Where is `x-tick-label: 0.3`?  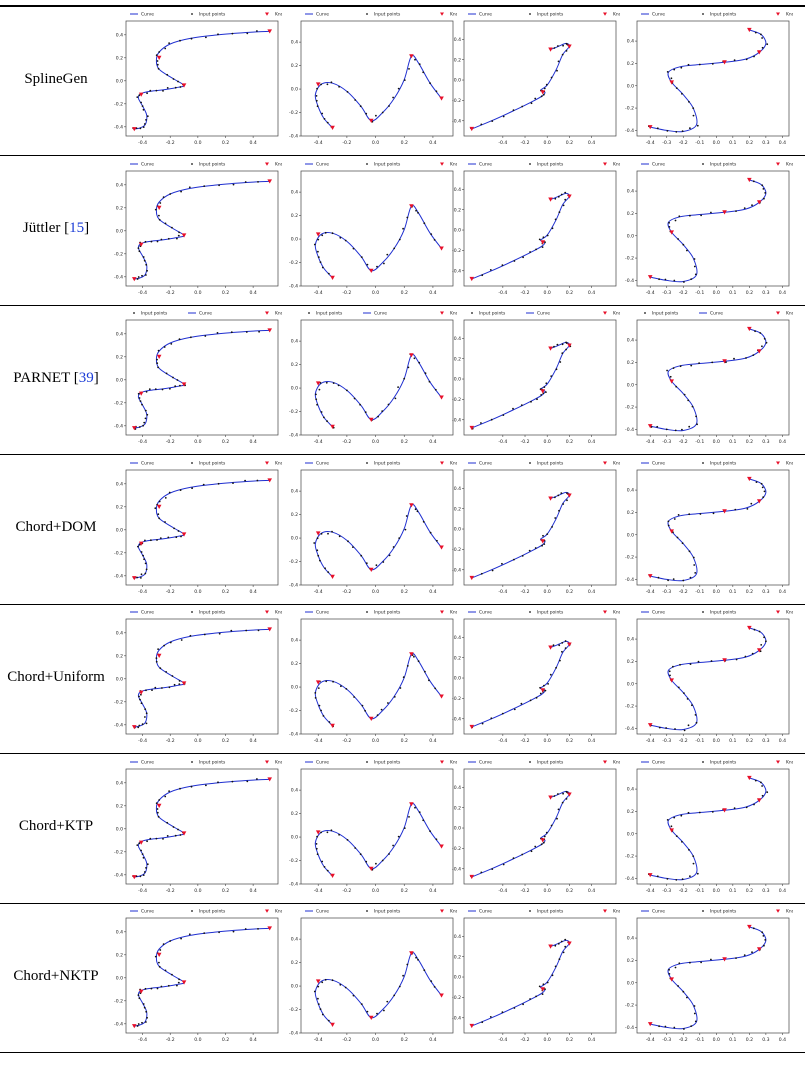
x-tick-label: 0.3 is located at coordinates (765, 143).